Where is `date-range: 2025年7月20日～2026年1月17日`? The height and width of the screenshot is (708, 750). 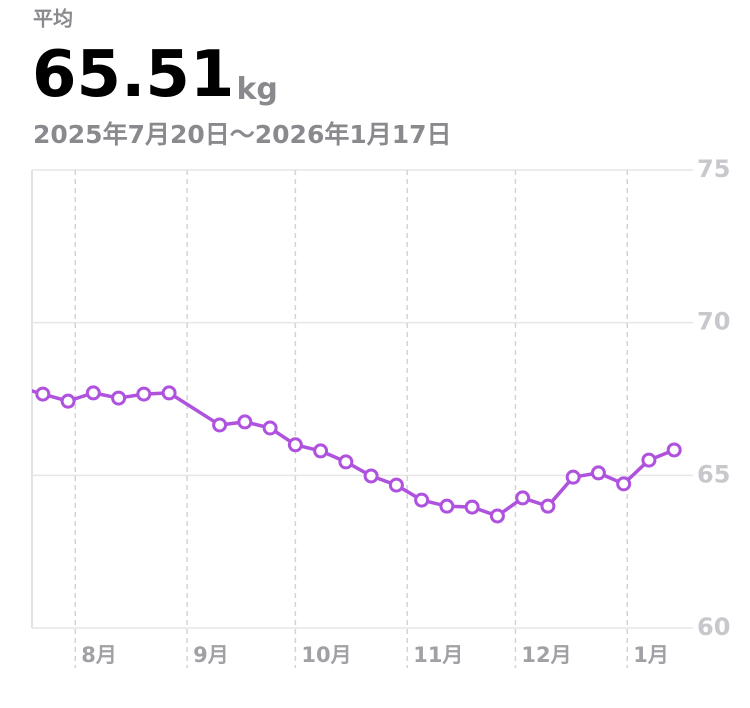 date-range: 2025年7月20日～2026年1月17日 is located at coordinates (242, 134).